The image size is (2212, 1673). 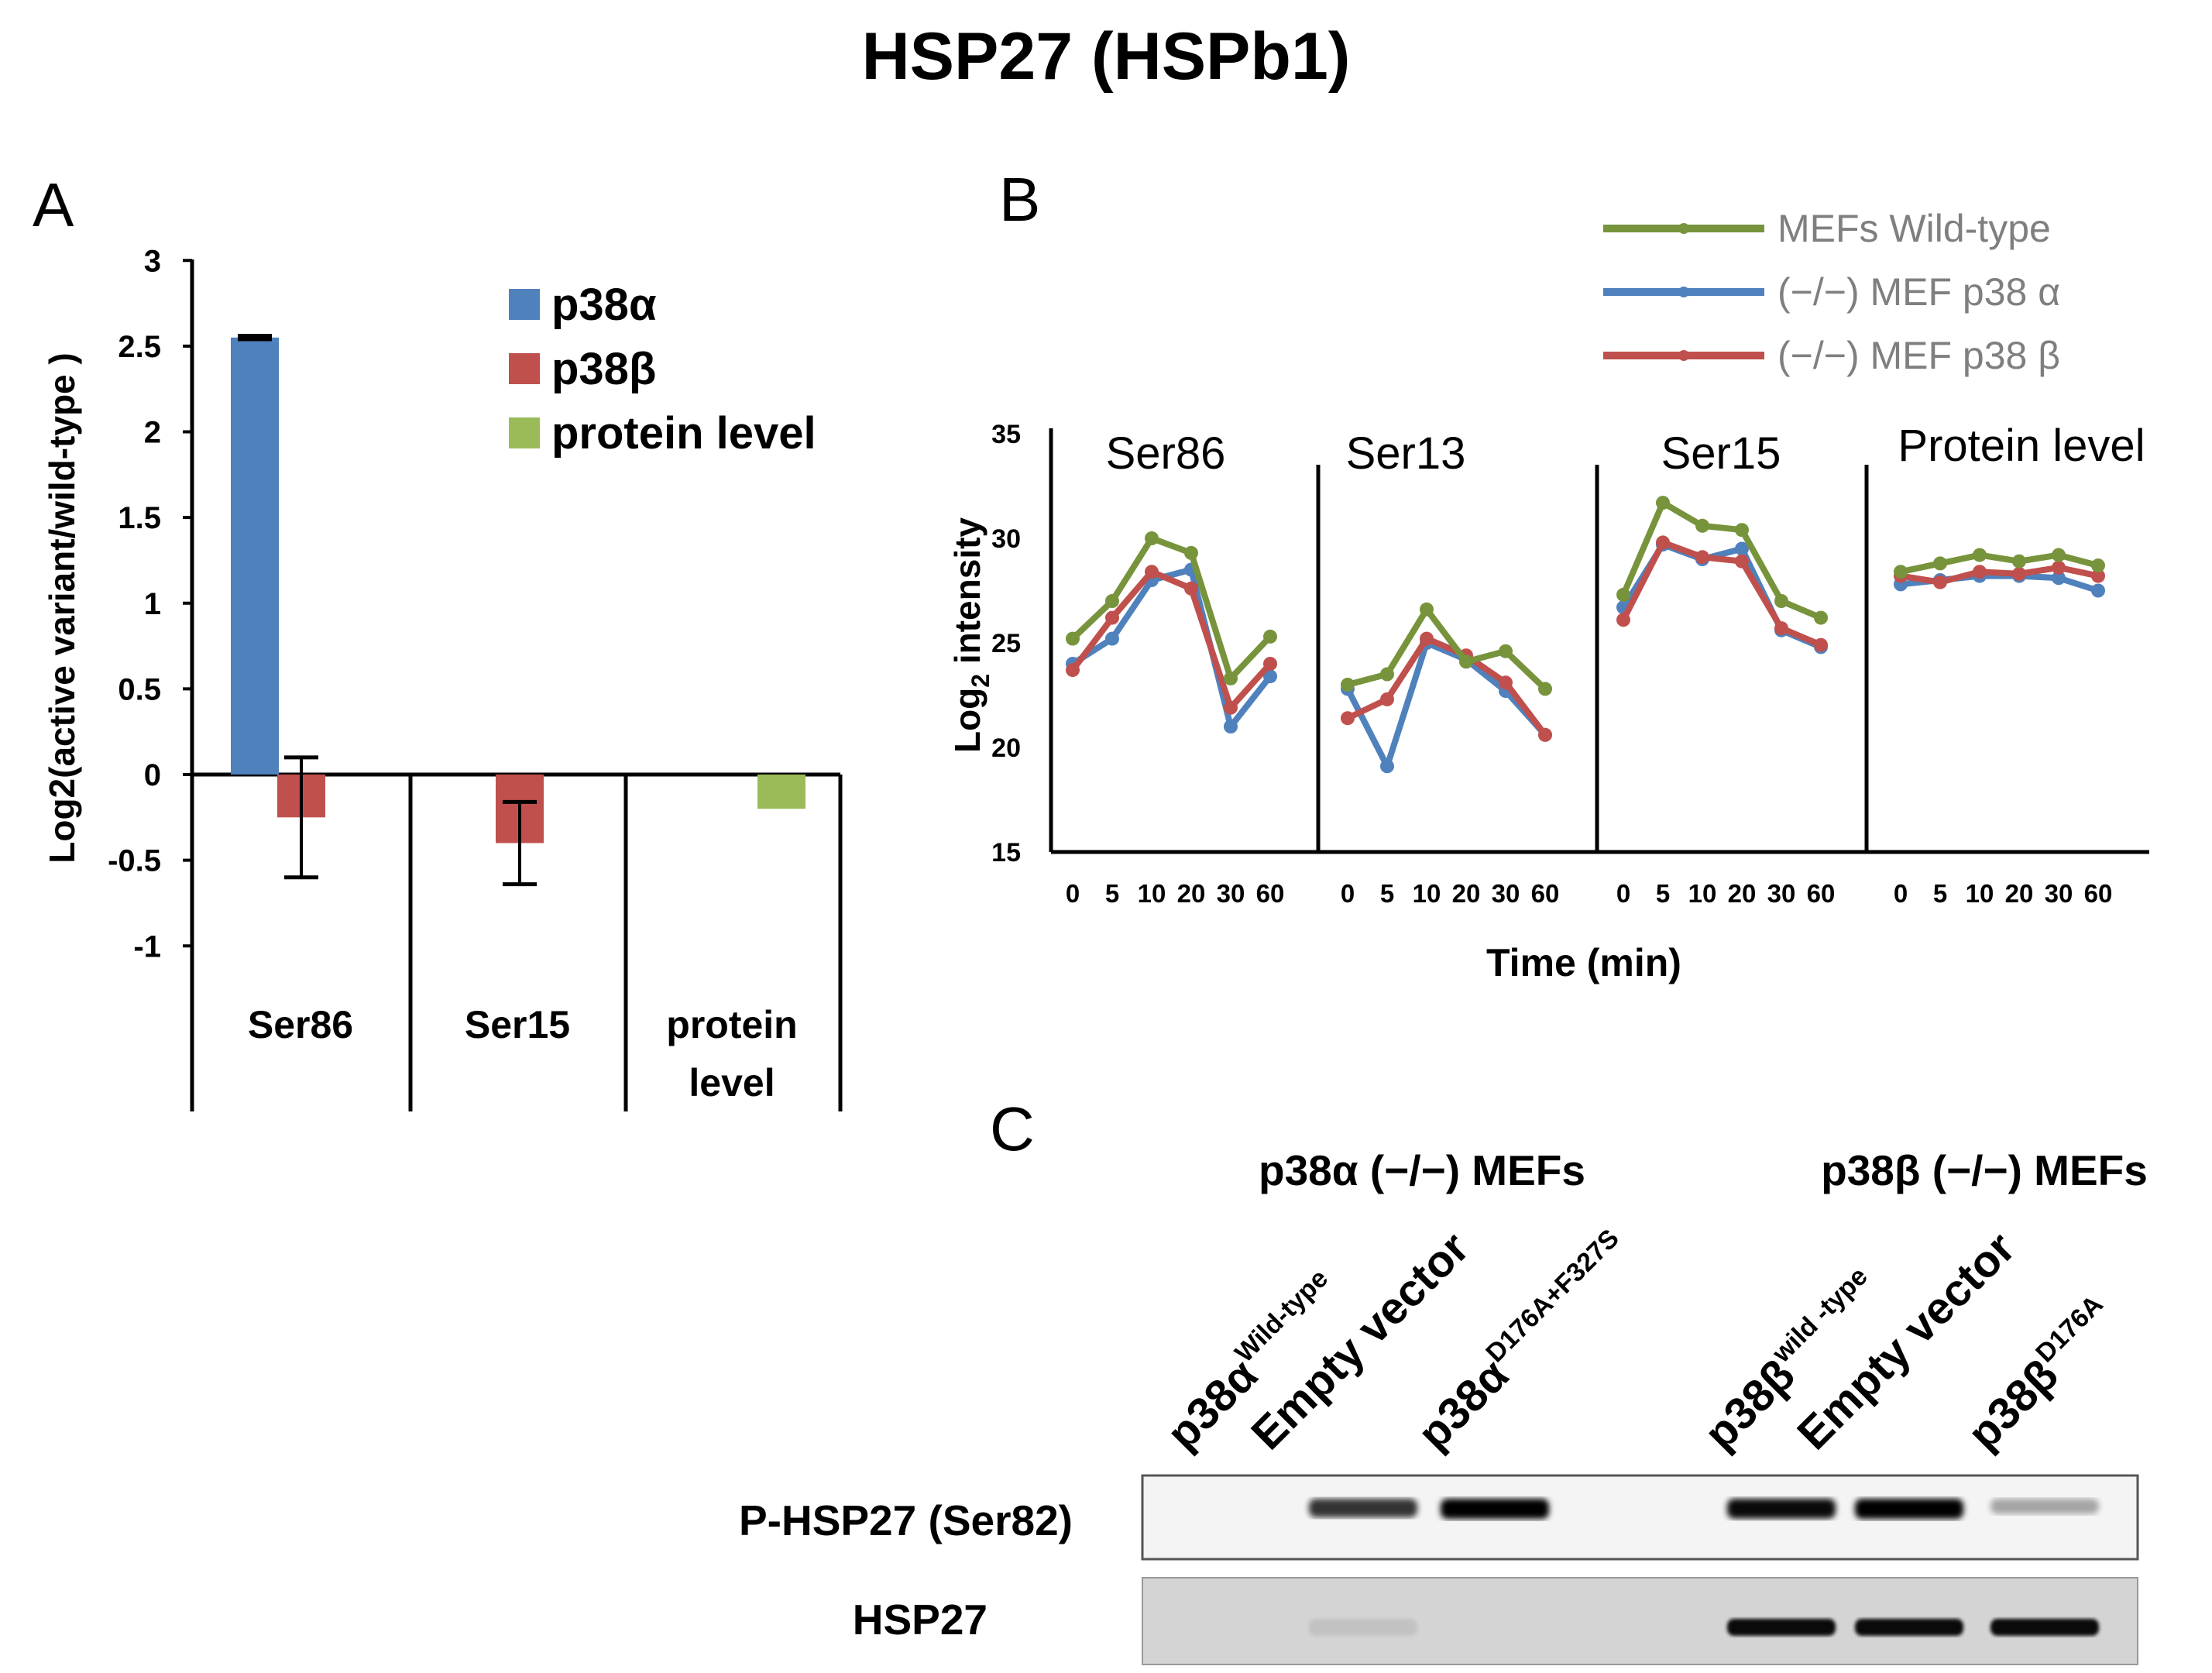 What do you see at coordinates (1020, 199) in the screenshot?
I see `panel-label-b: B` at bounding box center [1020, 199].